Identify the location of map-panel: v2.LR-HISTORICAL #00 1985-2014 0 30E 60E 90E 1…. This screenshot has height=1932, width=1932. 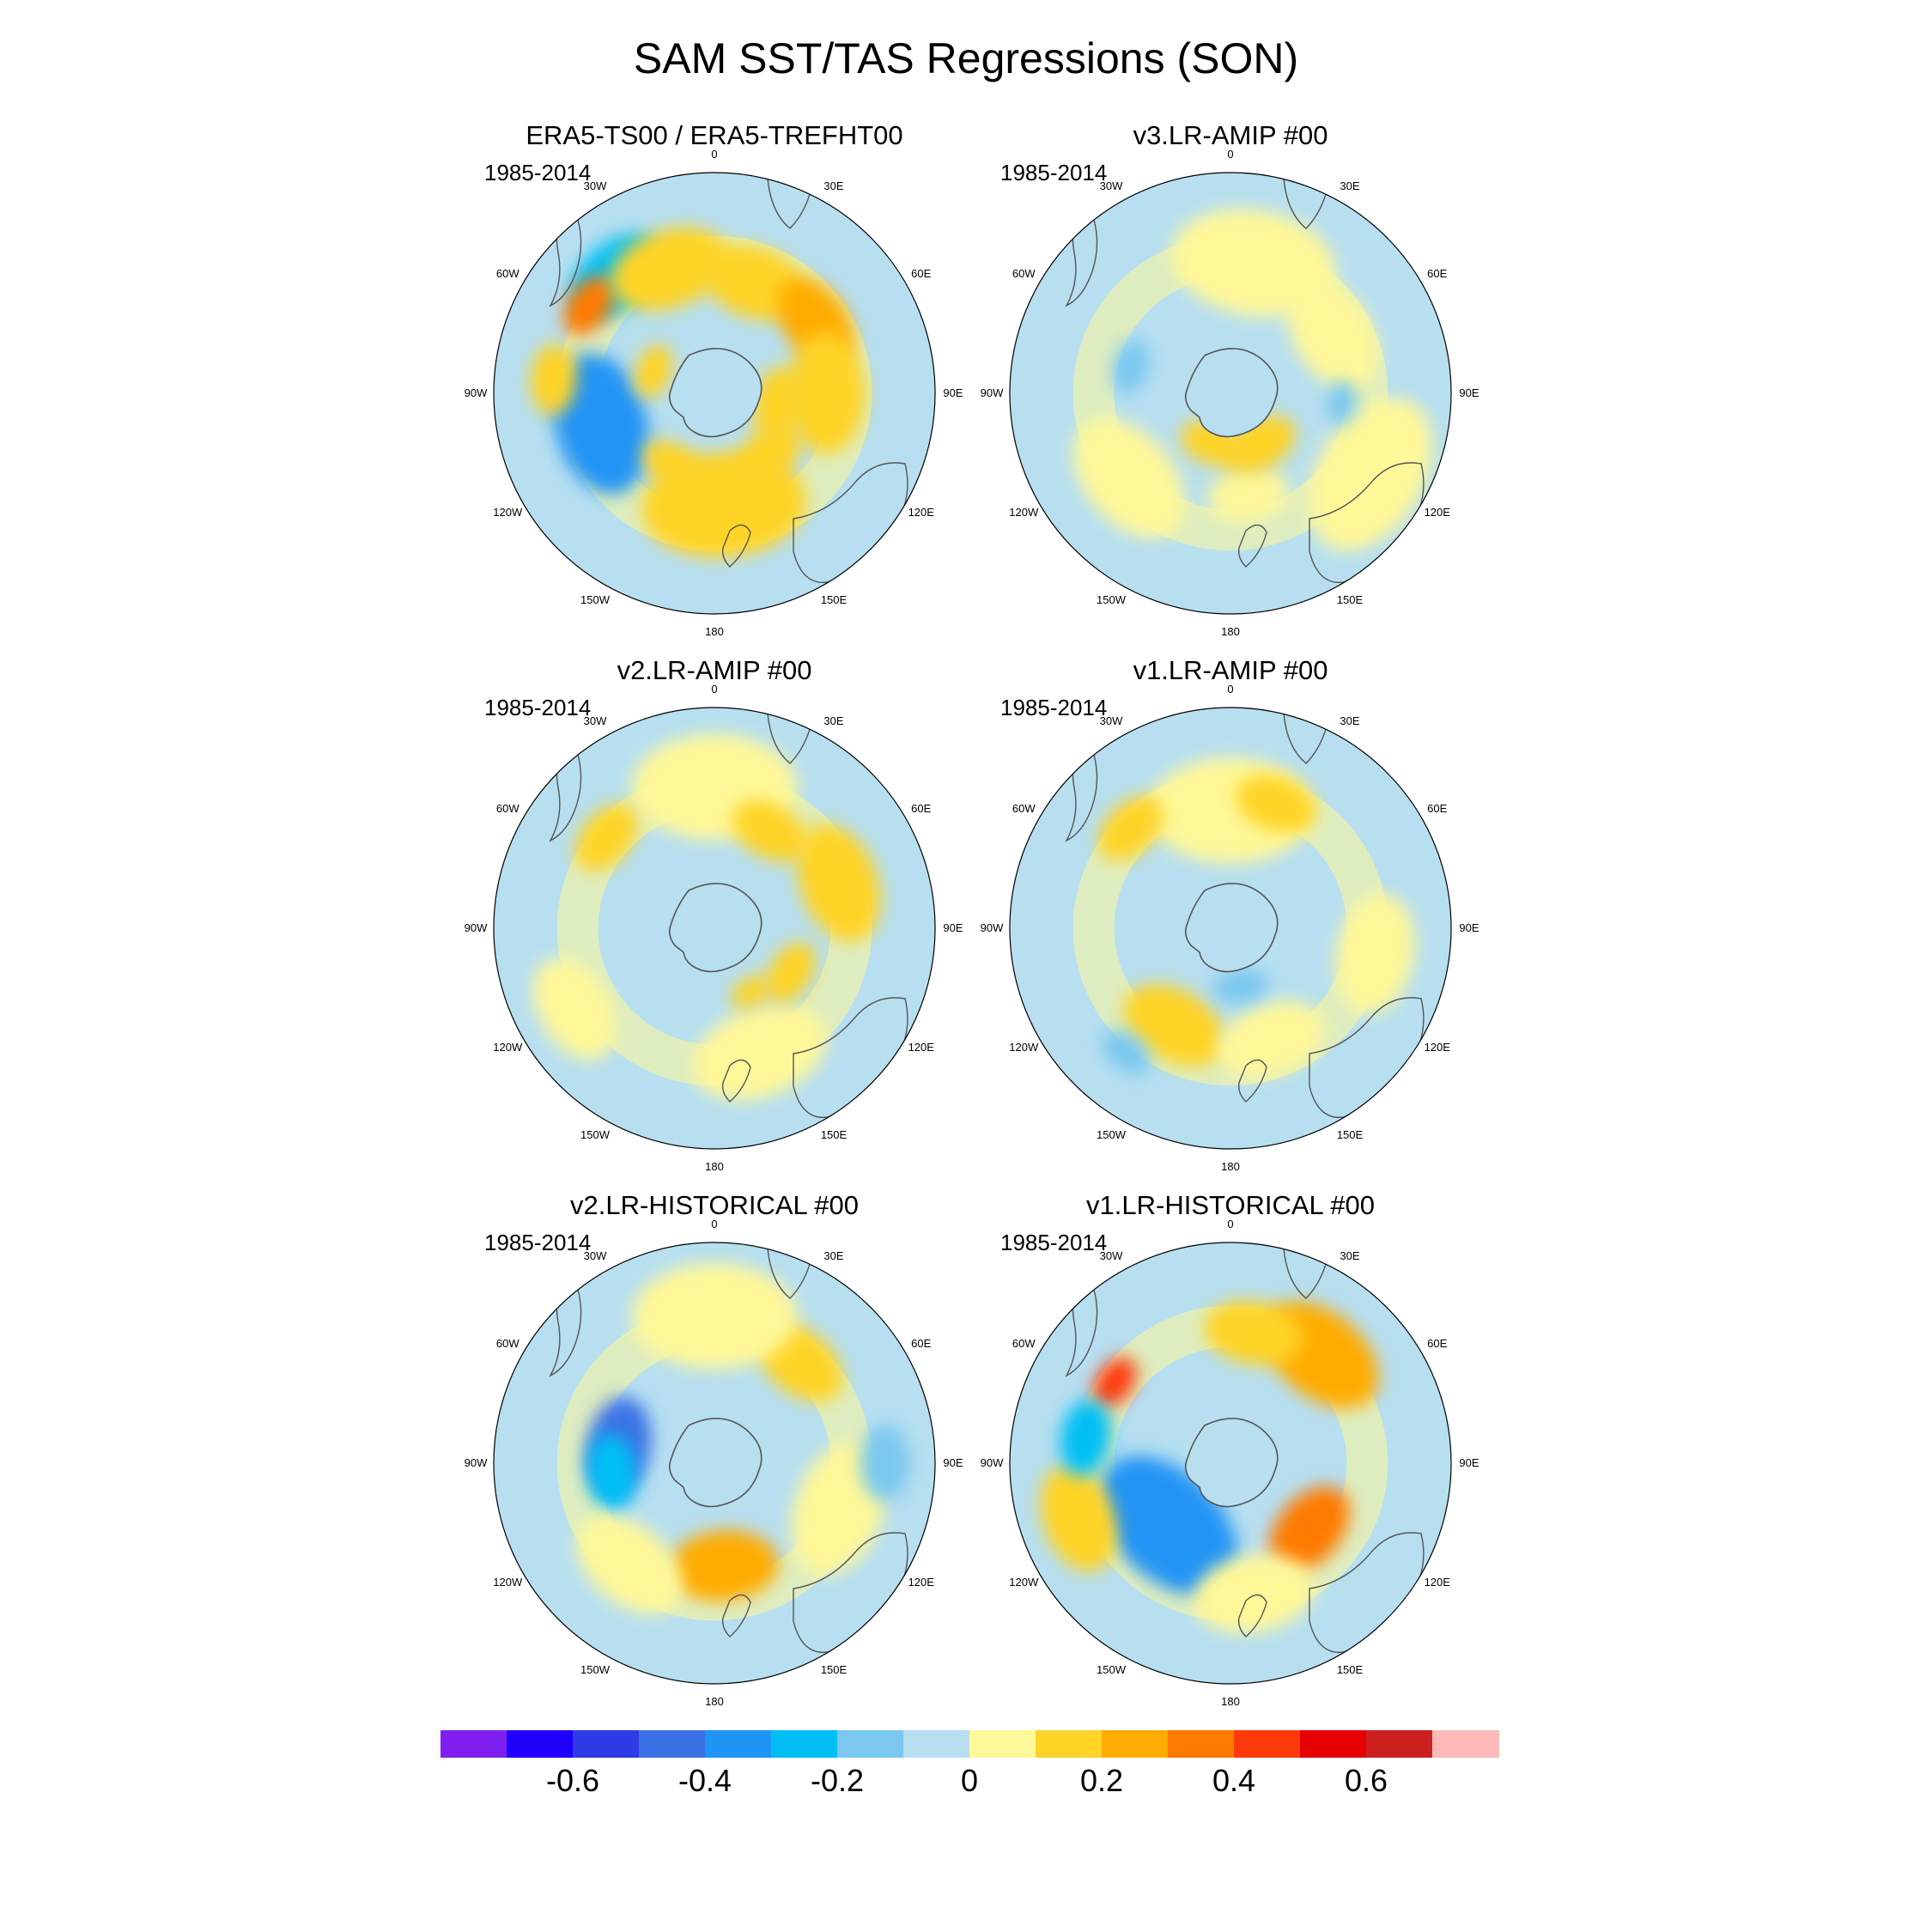
(715, 1449).